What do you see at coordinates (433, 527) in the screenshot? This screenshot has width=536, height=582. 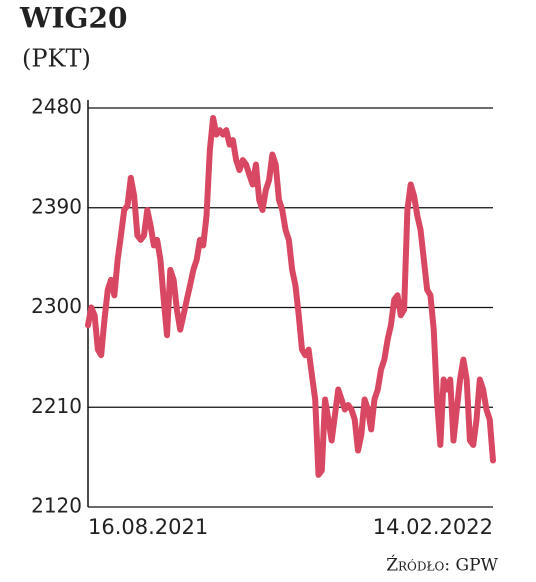 I see `x-tick-label: 14.02.2022` at bounding box center [433, 527].